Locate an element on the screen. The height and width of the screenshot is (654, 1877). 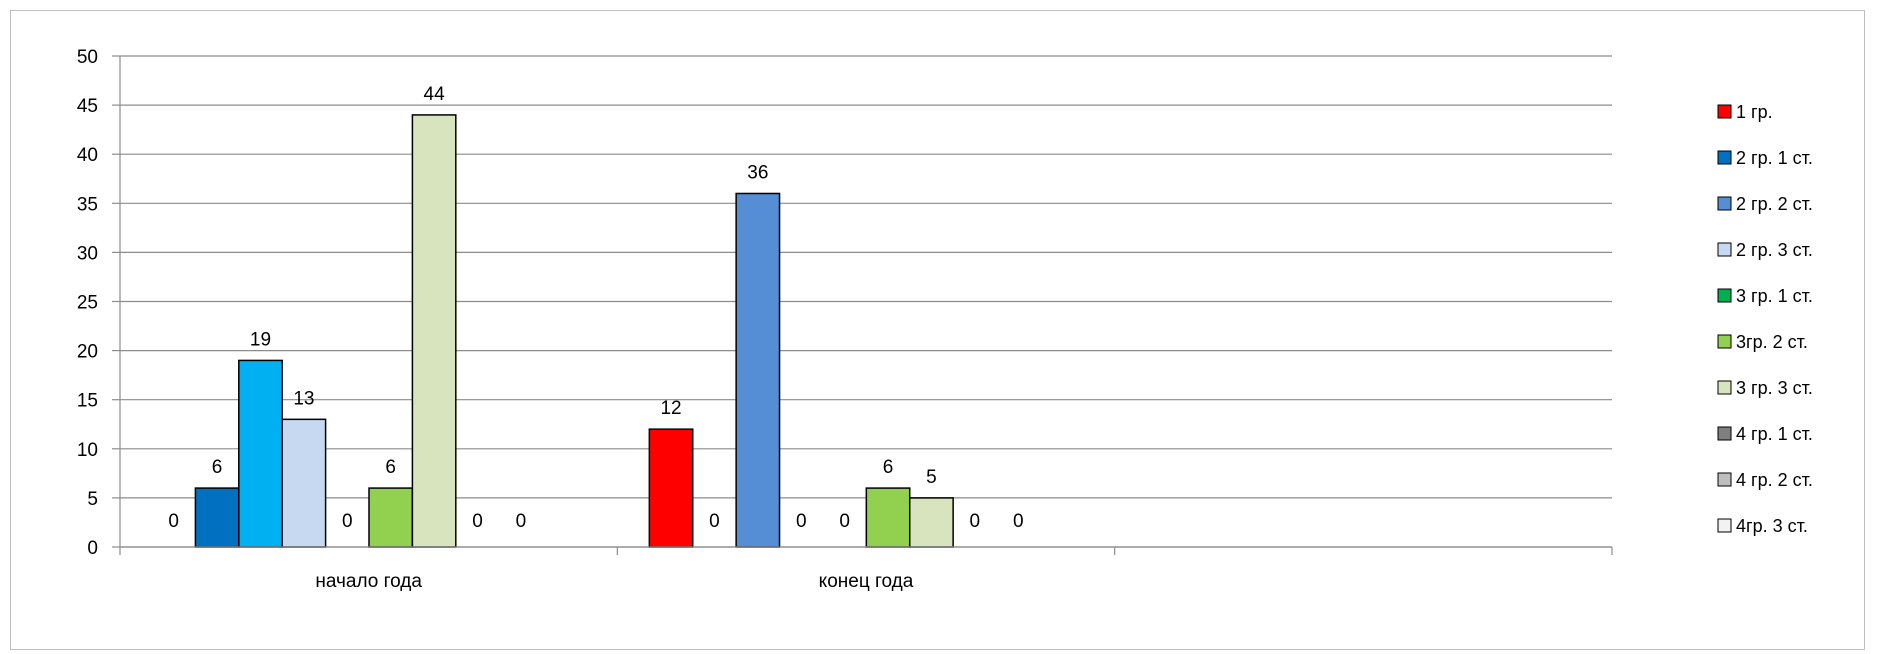
legend-label: 2 гр. 1 ст. is located at coordinates (1774, 158).